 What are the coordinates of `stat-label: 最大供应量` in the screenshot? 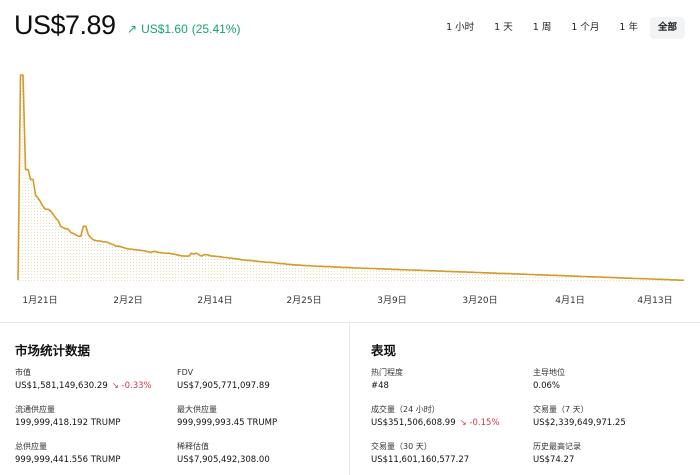 It's located at (197, 409).